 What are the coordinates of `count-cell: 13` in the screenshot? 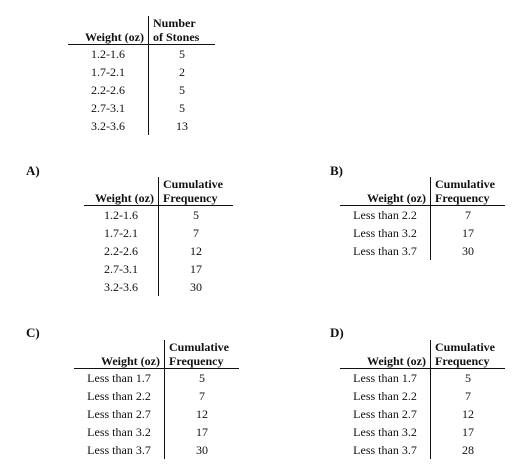 It's located at (182, 126).